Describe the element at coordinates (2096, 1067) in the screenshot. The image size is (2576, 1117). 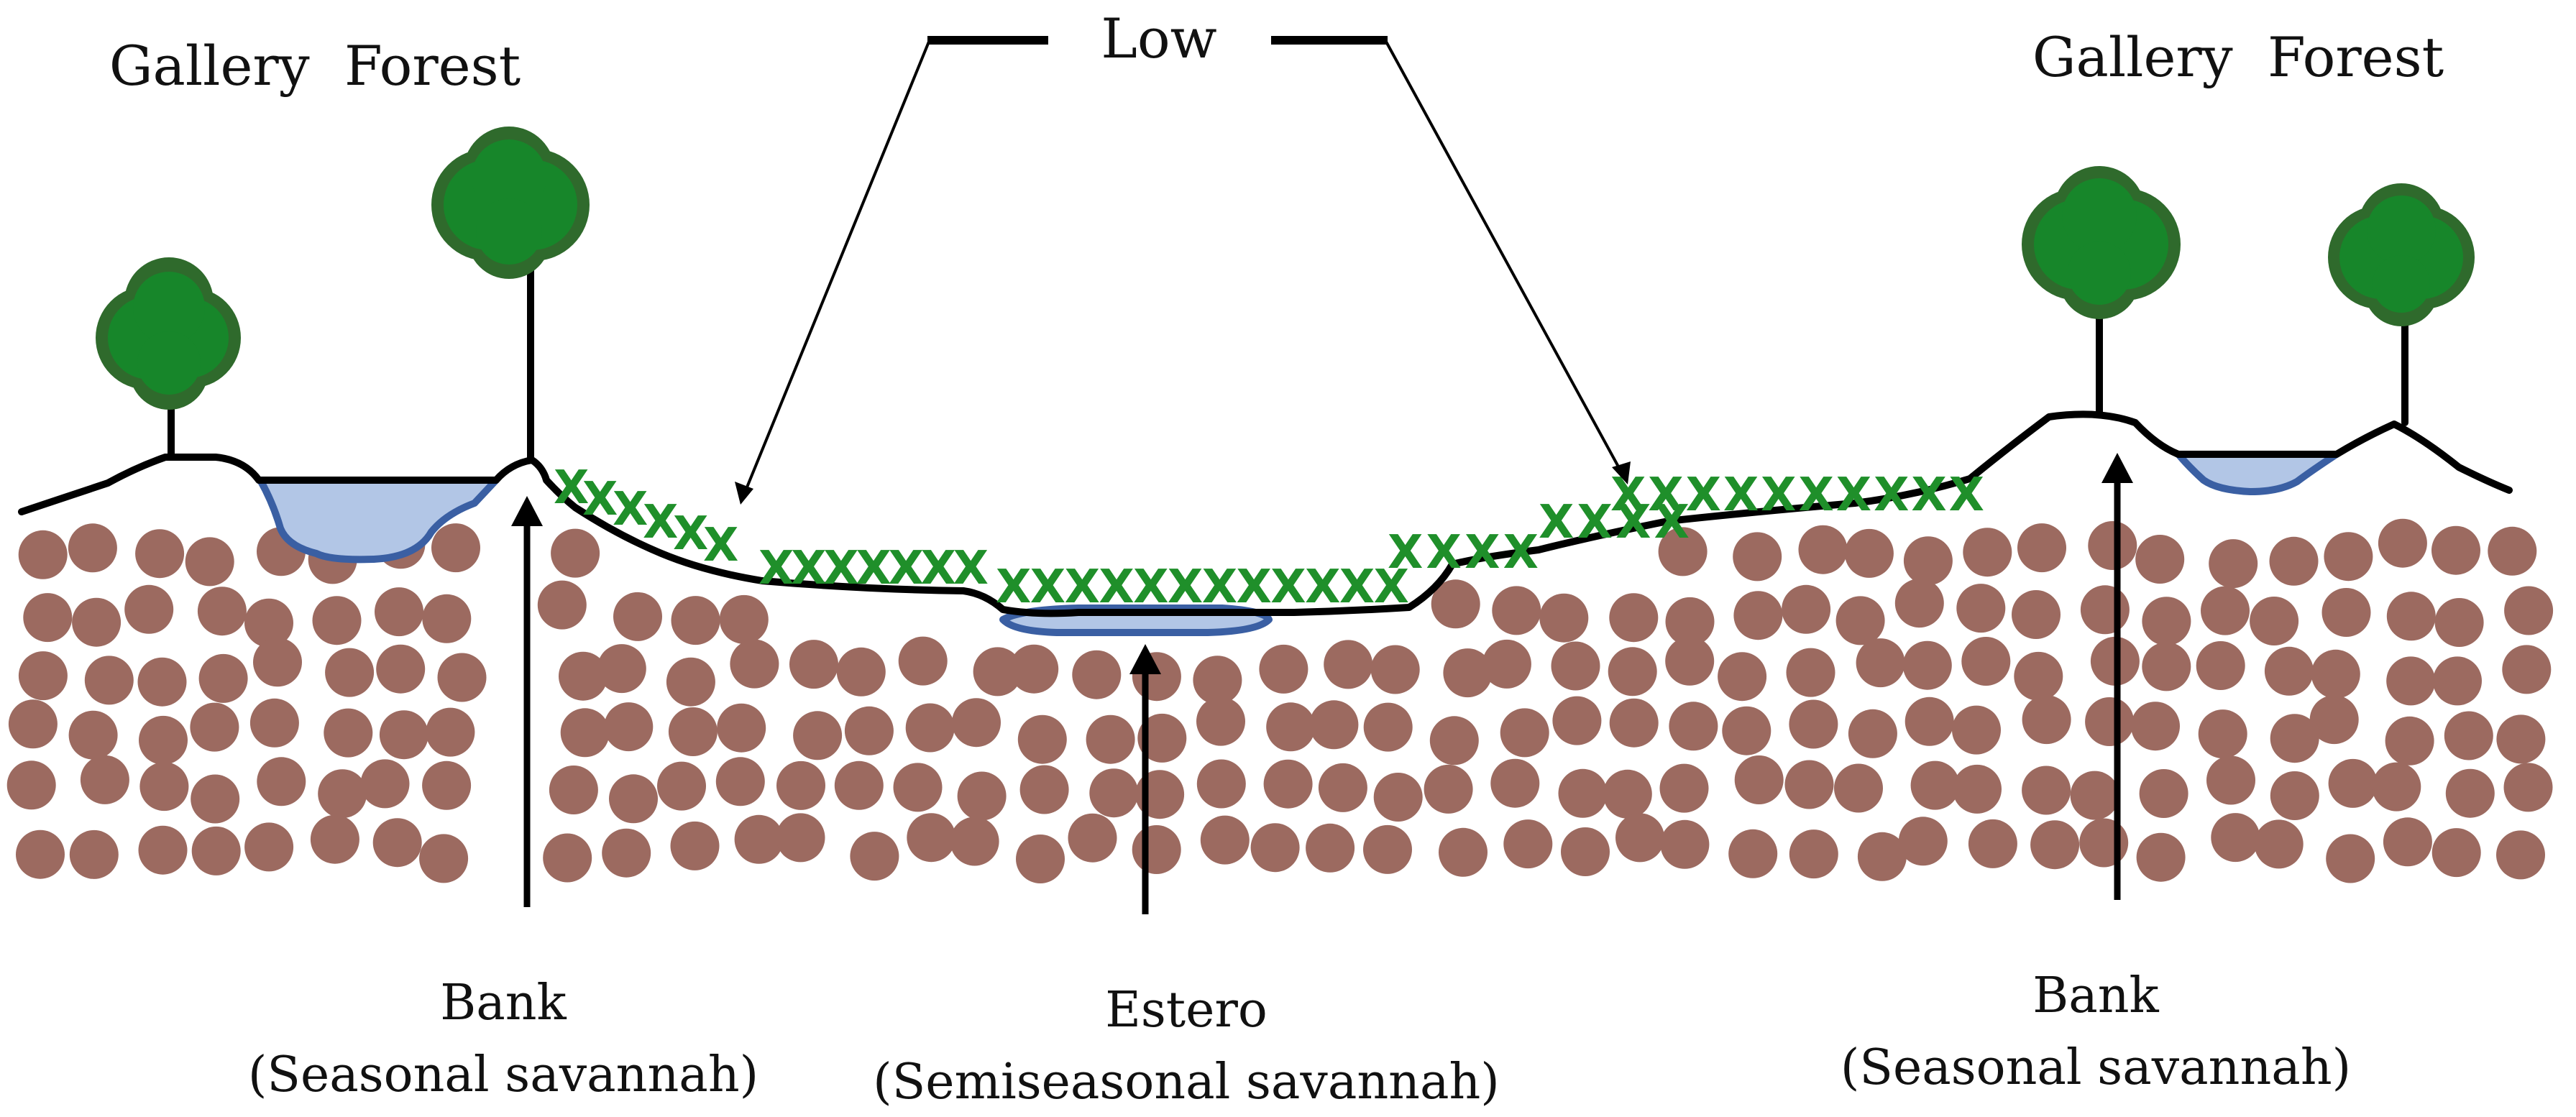
I see `bank-right-subtitle: (Seasonal savannah)` at that location.